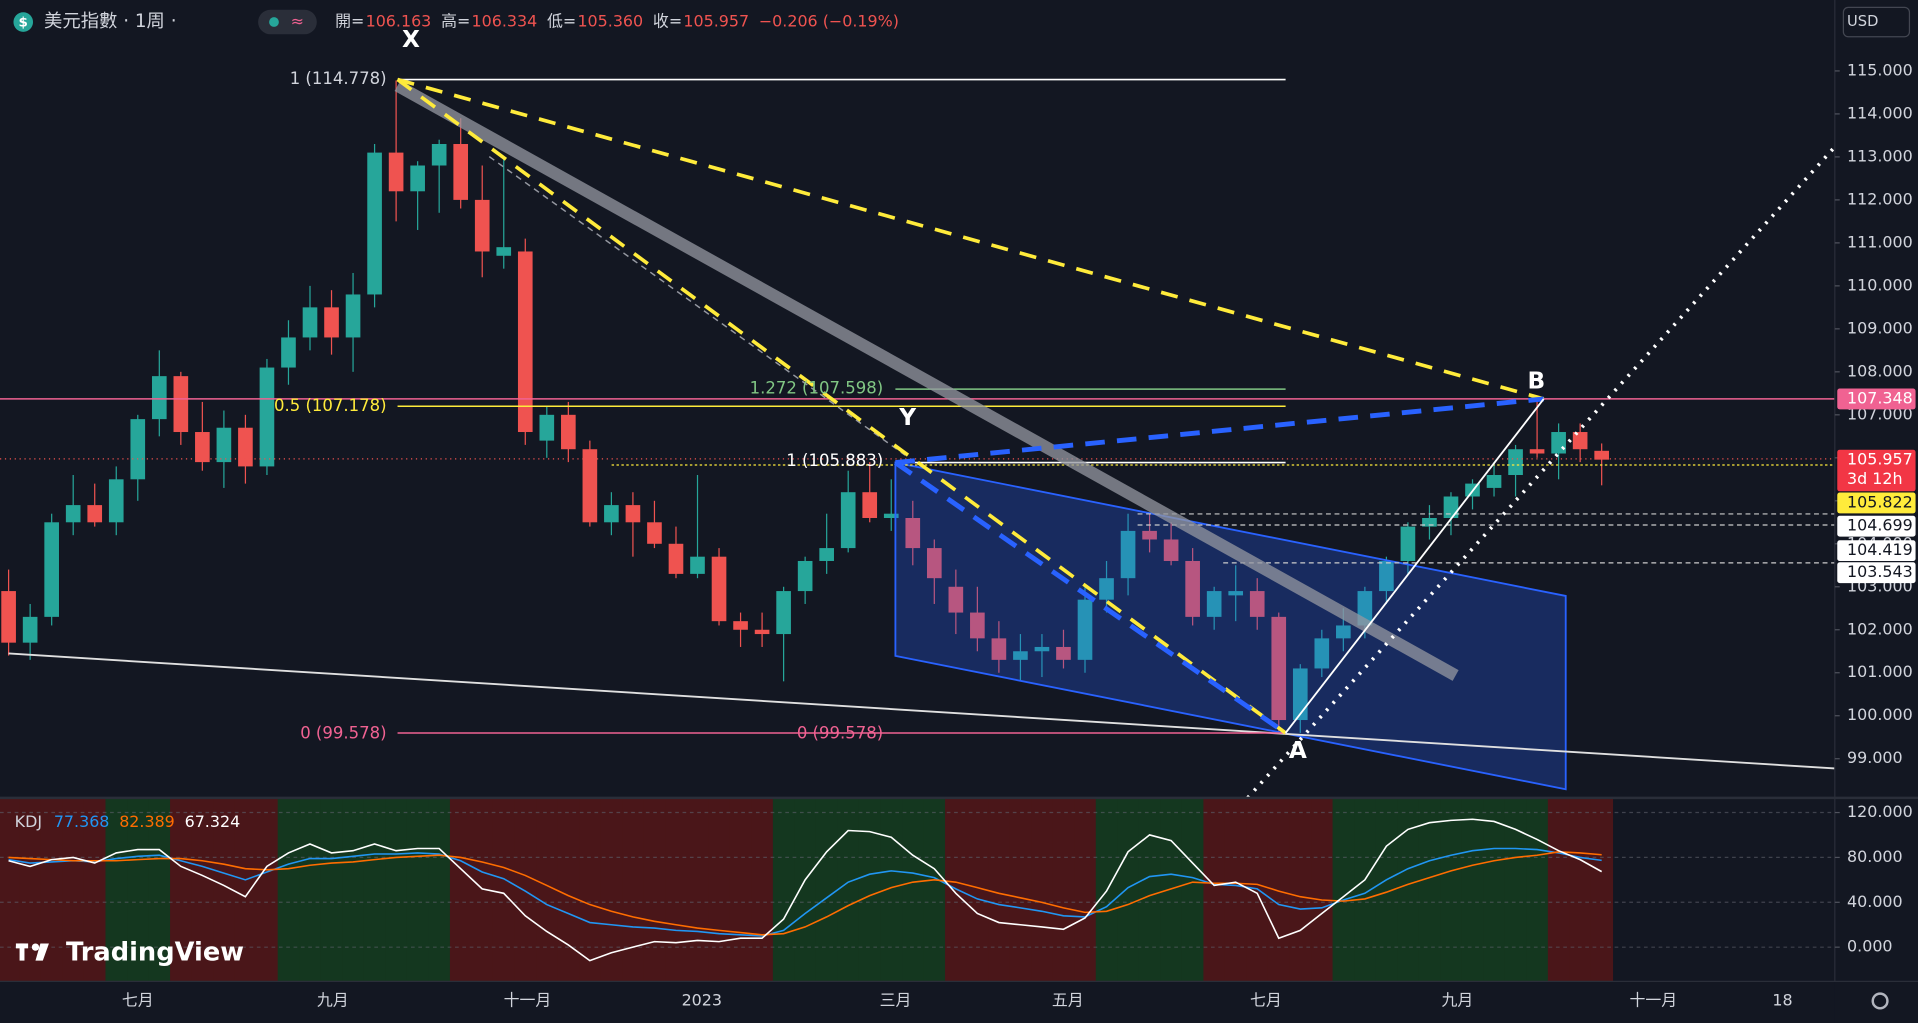  I want to click on x-tick-label: 十一月, so click(1654, 999).